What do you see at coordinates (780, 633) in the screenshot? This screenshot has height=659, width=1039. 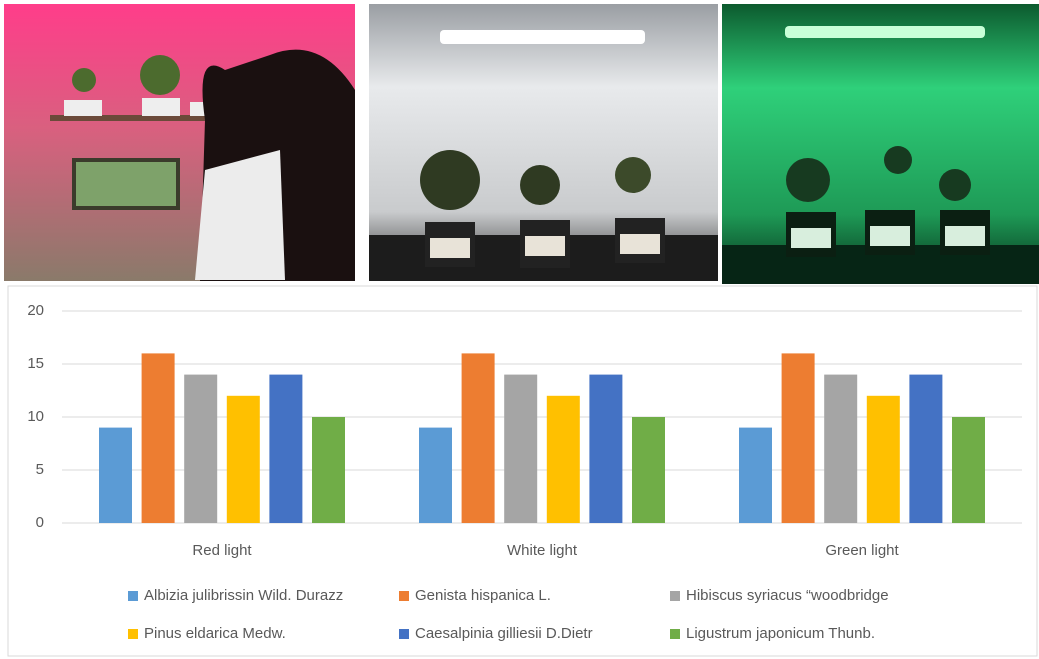 I see `legend-label: Ligustrum japonicum Thunb.` at bounding box center [780, 633].